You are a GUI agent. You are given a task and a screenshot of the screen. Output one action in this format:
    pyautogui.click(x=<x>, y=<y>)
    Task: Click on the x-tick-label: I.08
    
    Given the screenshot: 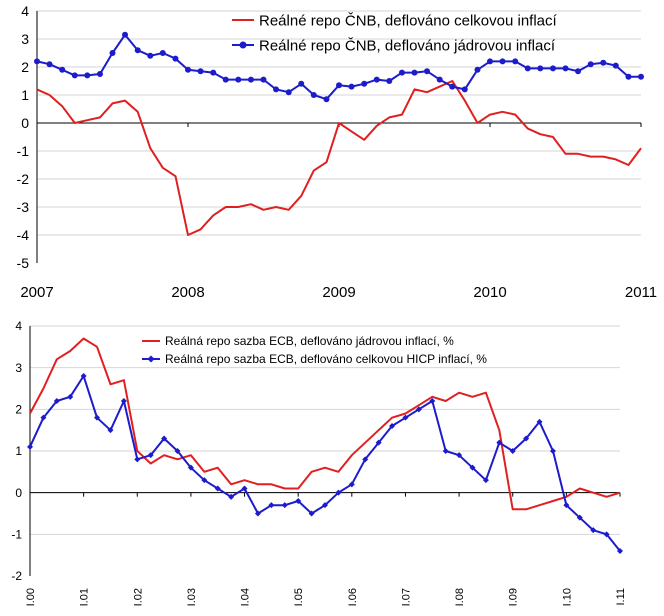 What is the action you would take?
    pyautogui.click(x=460, y=597)
    